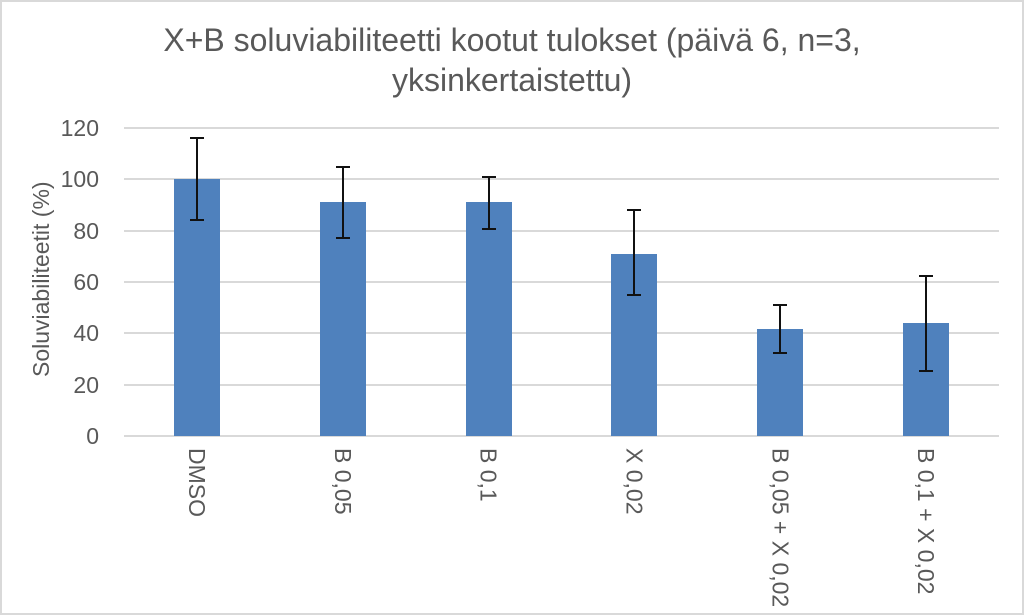 The width and height of the screenshot is (1024, 615). What do you see at coordinates (196, 482) in the screenshot?
I see `x-category-label: DMSO` at bounding box center [196, 482].